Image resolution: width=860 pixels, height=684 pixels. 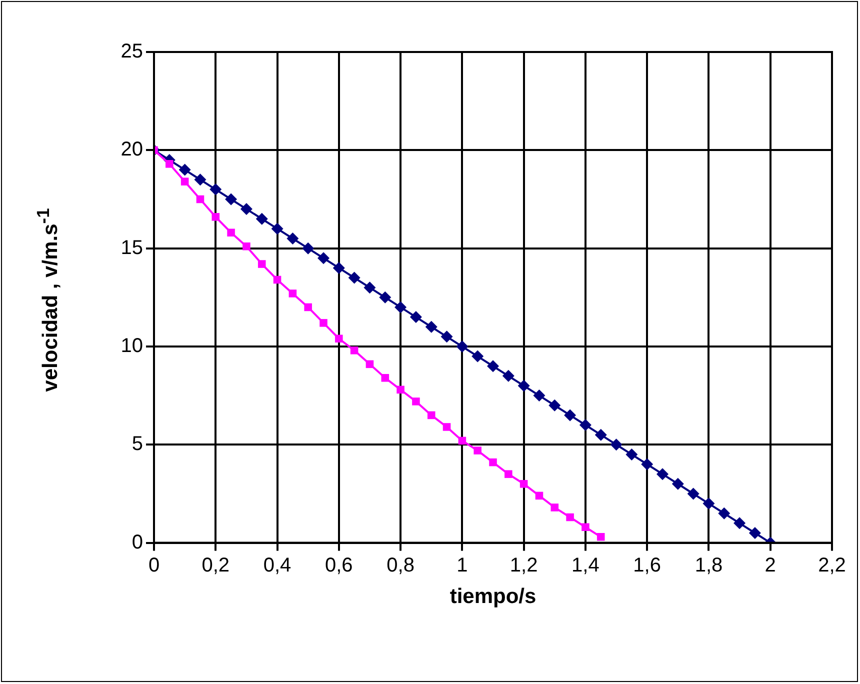 I want to click on x-tick-label: 0,4, so click(x=277, y=565).